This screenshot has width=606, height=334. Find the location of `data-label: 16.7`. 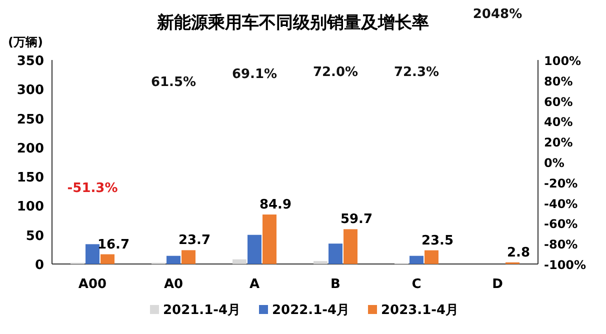

data-label: 16.7 is located at coordinates (113, 244).